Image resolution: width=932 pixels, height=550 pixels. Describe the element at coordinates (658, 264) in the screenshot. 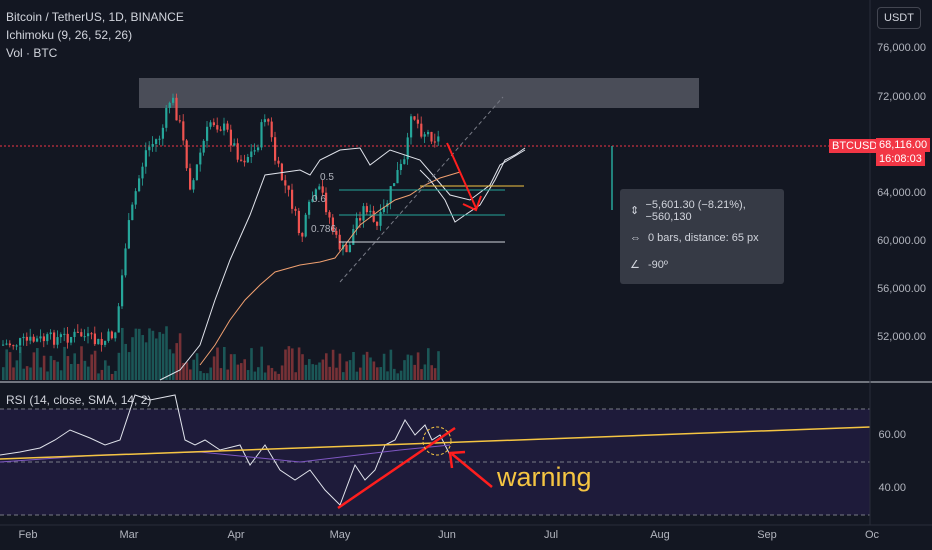

I see `measure-angle: -90º` at that location.